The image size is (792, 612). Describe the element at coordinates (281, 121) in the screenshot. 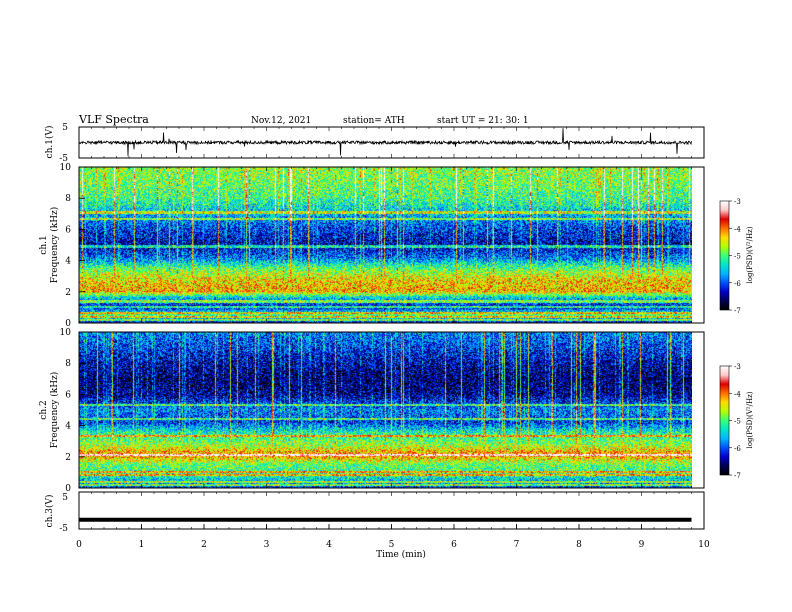

I see `date-label: Nov.12, 2021` at that location.